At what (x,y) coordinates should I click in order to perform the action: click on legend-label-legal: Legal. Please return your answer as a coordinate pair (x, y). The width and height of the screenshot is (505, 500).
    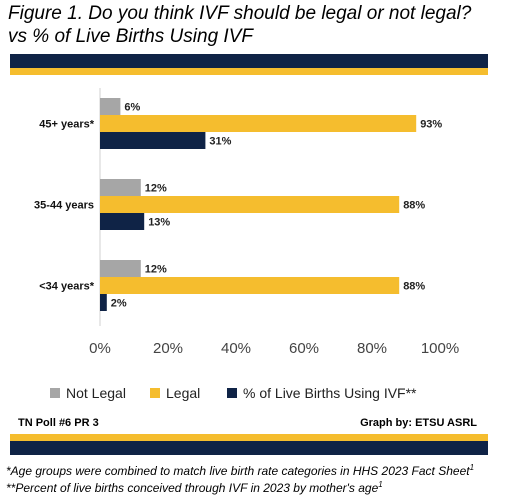
    Looking at the image, I should click on (183, 393).